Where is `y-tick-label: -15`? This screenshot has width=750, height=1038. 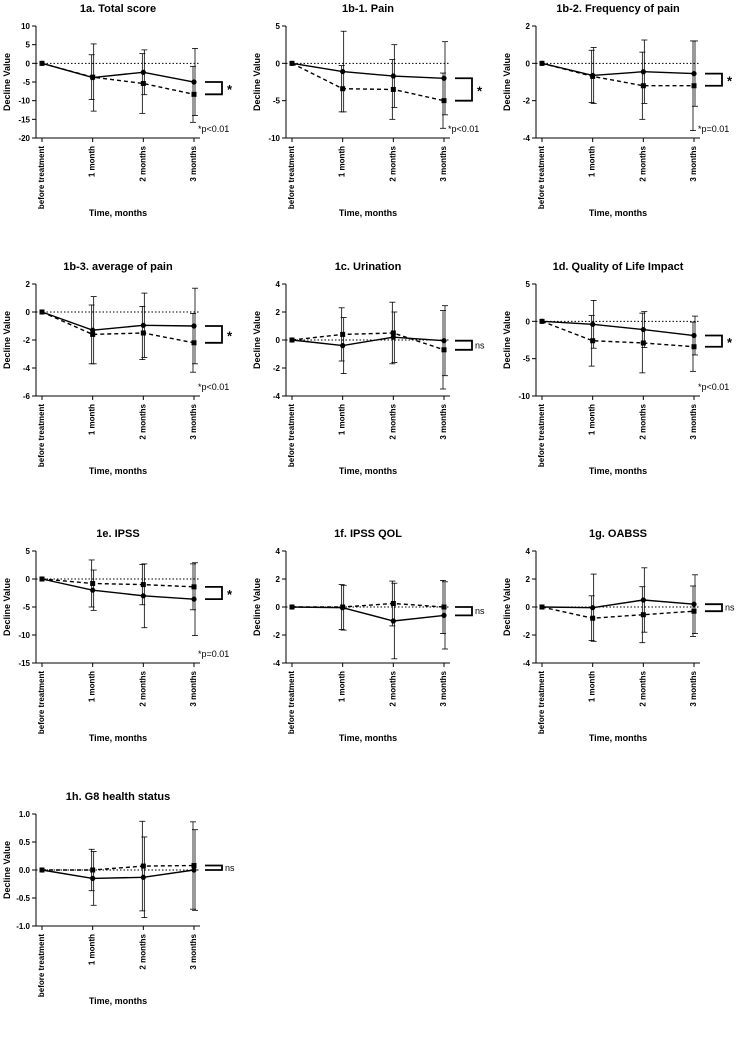
y-tick-label: -15 is located at coordinates (24, 663).